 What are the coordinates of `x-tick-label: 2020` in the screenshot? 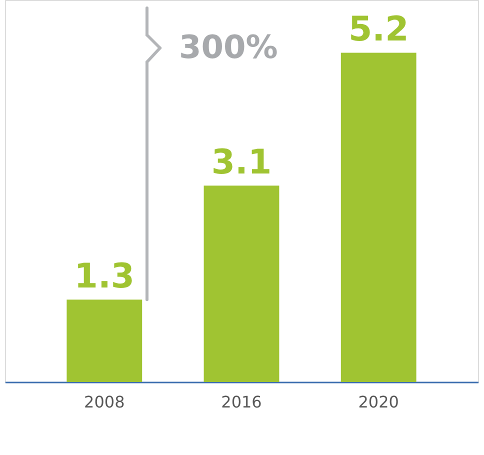 It's located at (378, 402).